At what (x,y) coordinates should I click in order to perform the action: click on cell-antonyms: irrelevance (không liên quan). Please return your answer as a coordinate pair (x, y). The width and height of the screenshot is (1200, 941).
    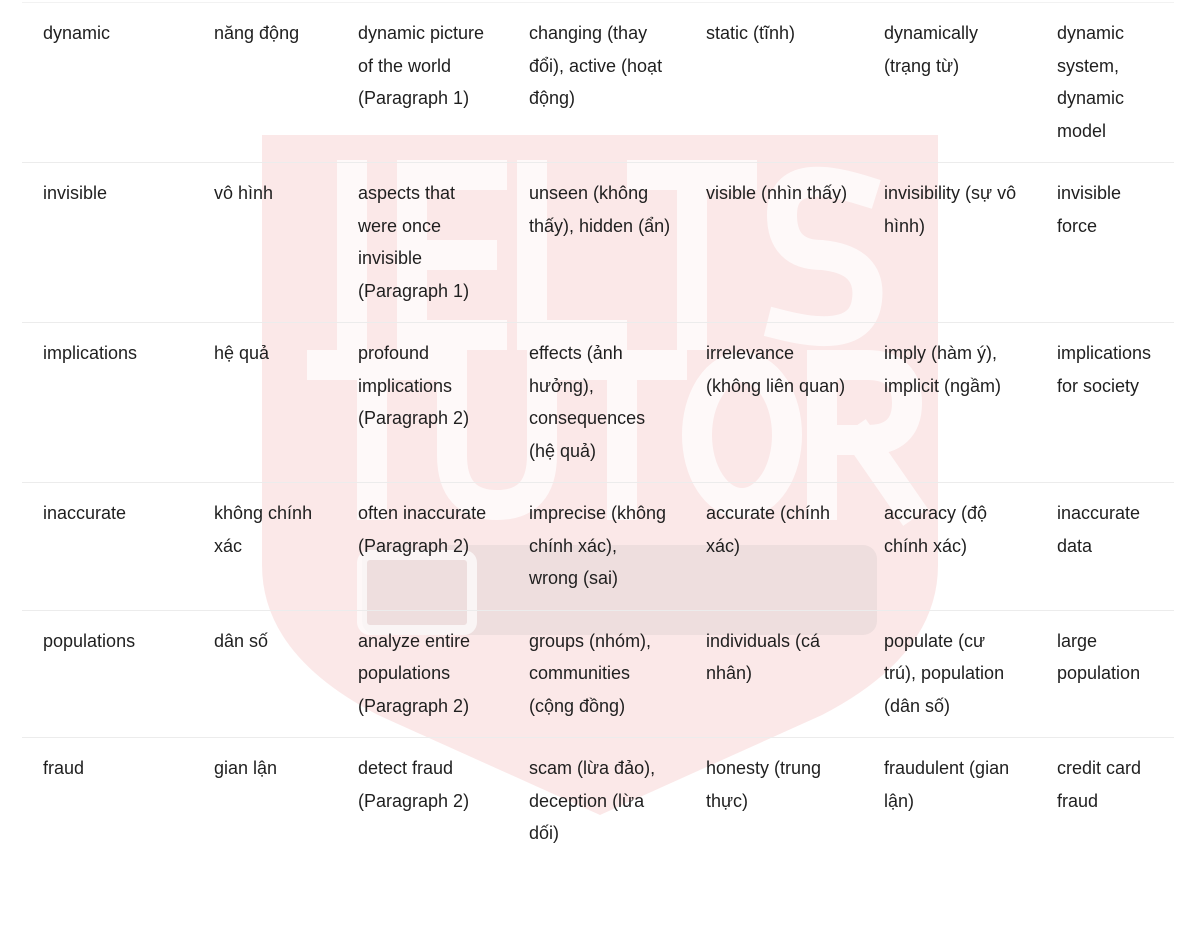
    Looking at the image, I should click on (774, 402).